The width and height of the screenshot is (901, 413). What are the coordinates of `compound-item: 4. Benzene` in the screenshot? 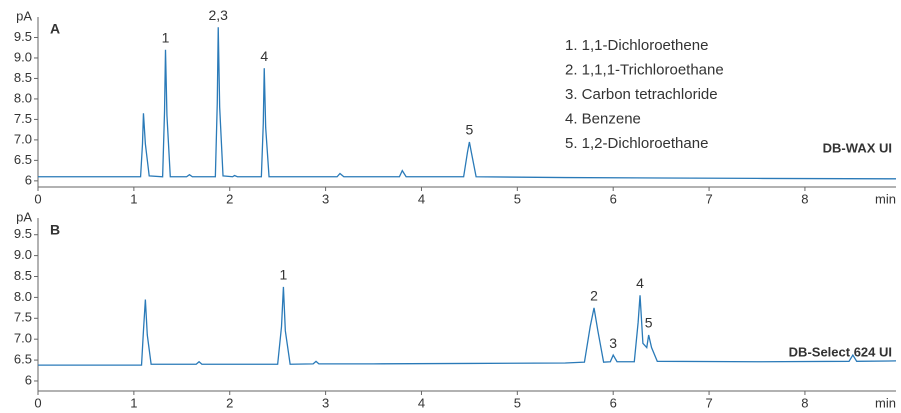 It's located at (603, 118).